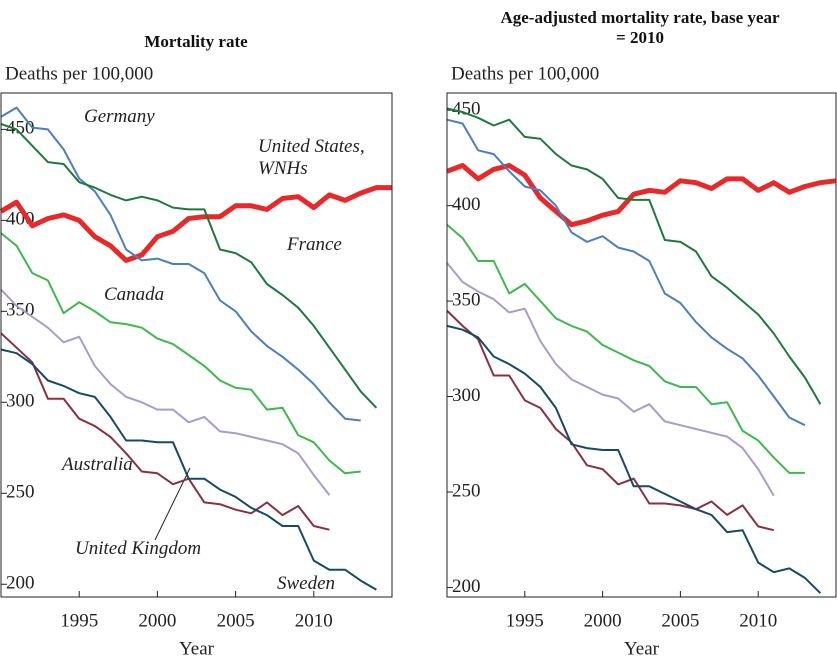 The width and height of the screenshot is (837, 664). Describe the element at coordinates (134, 294) in the screenshot. I see `series-label: Canada` at that location.